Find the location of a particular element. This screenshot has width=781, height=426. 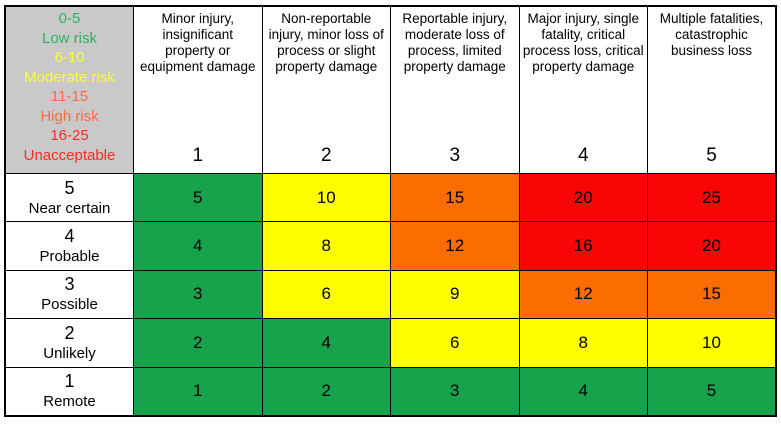

likelihood-3-number: 3 is located at coordinates (69, 284).